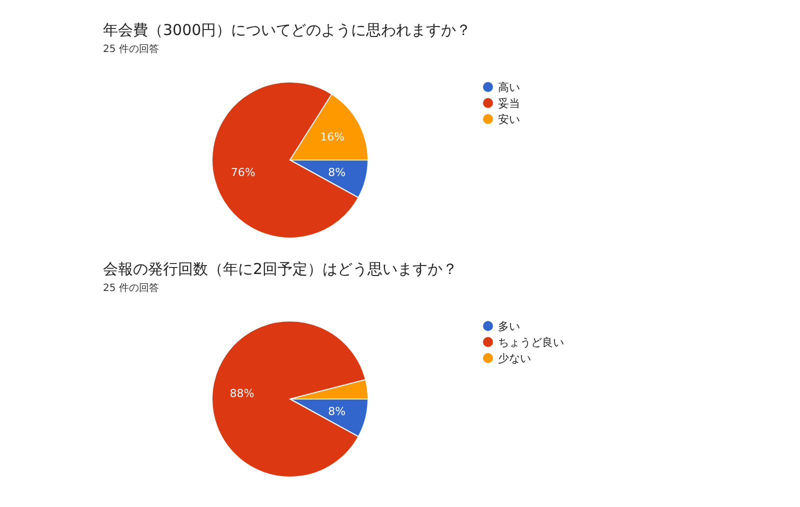  What do you see at coordinates (514, 358) in the screenshot?
I see `legend-label: 少ない` at bounding box center [514, 358].